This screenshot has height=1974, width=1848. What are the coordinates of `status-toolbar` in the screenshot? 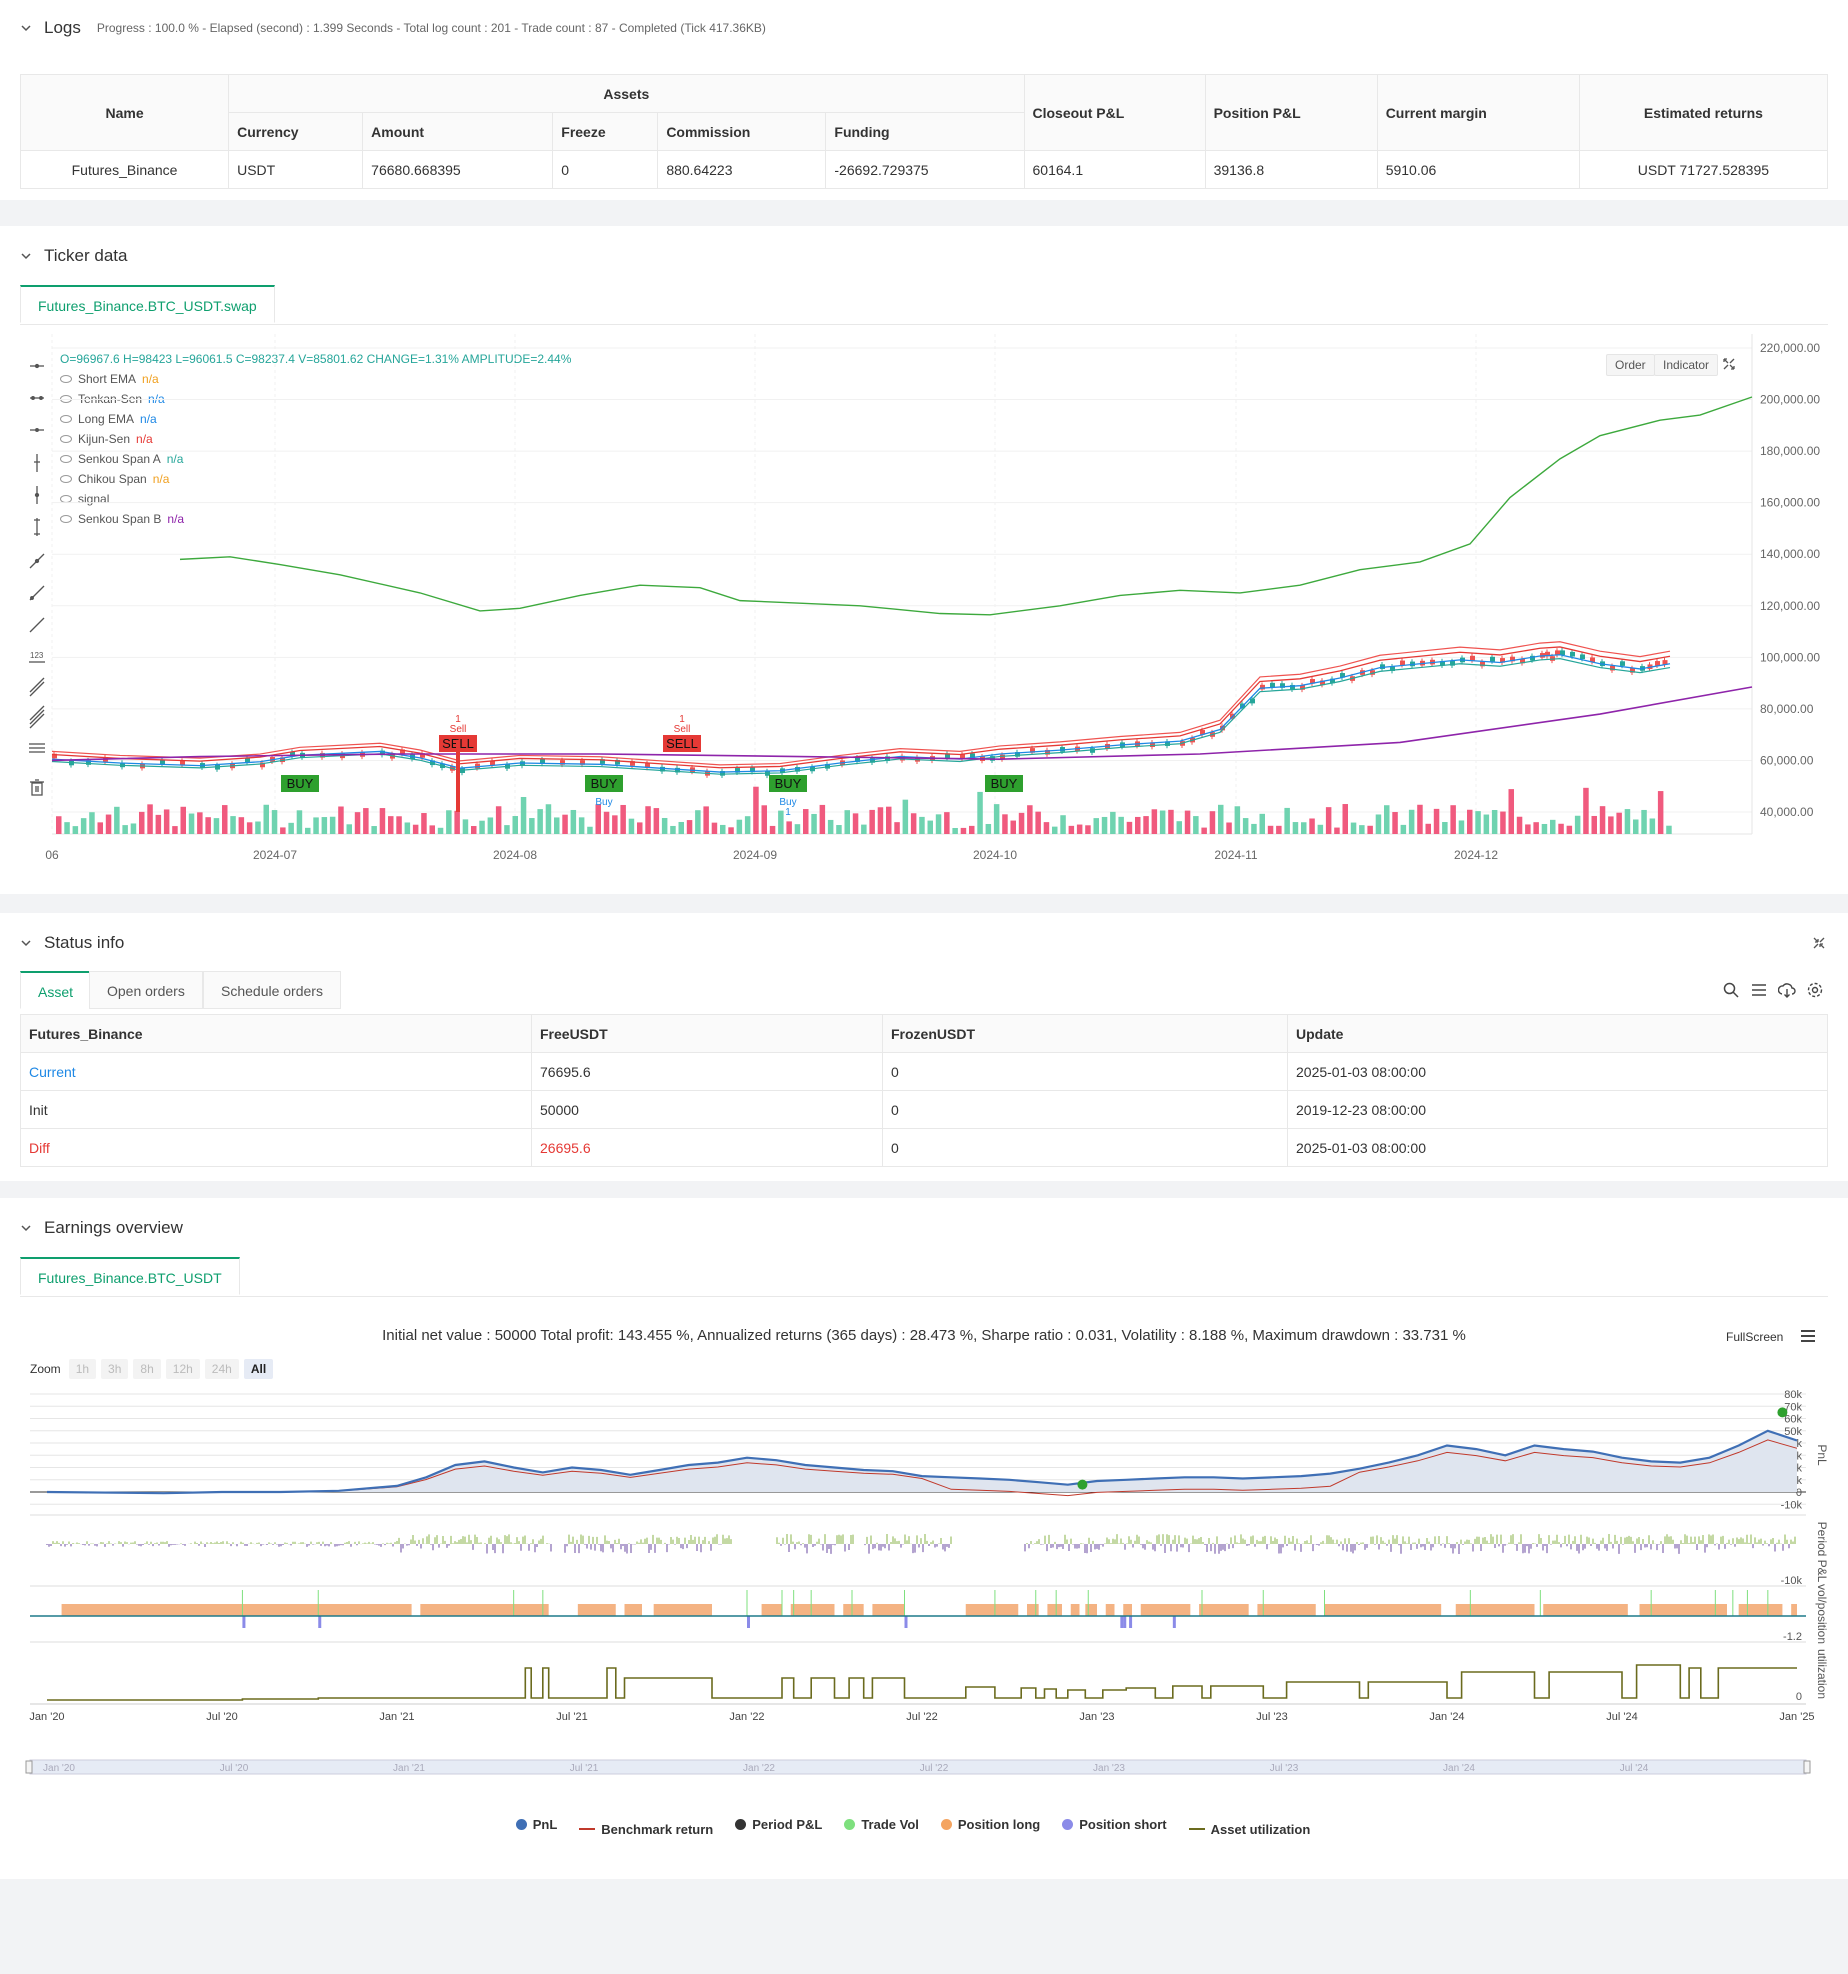 It's located at (1773, 990).